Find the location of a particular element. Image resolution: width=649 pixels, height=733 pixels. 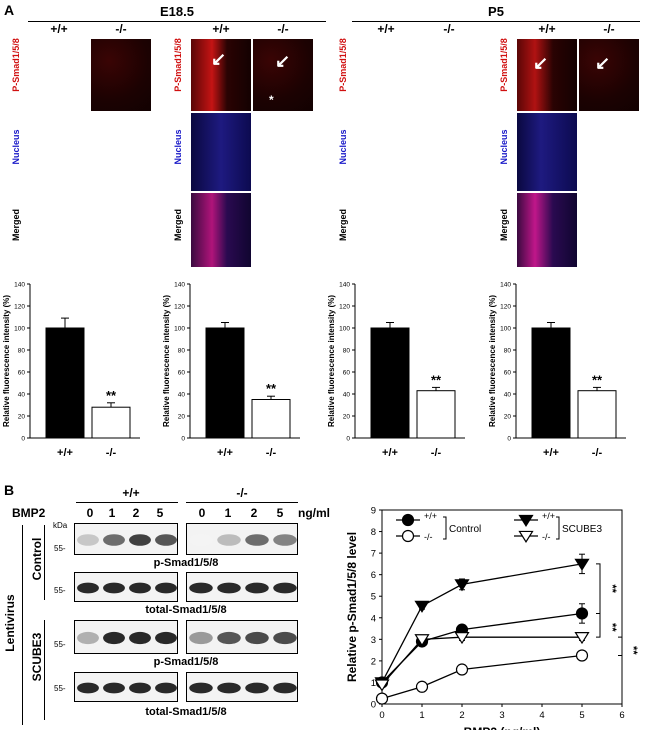

conc-label: 5 is located at coordinates (160, 513).